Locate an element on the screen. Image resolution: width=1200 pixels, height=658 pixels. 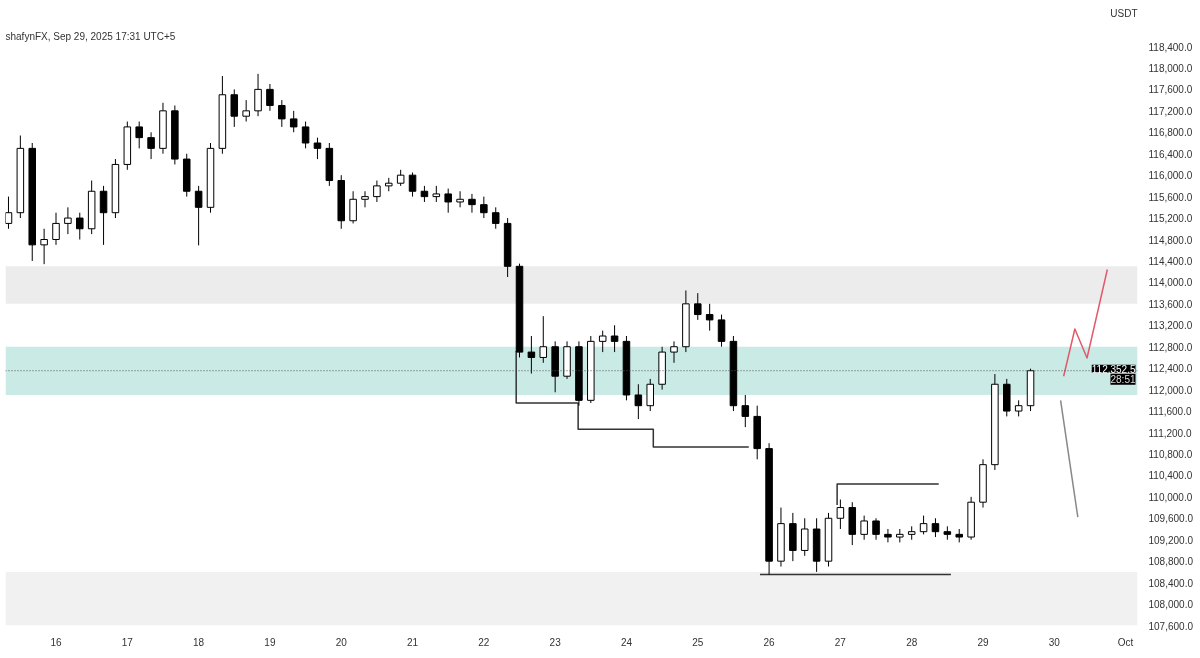
y-tick-label: 107,600.0 is located at coordinates (1171, 626).